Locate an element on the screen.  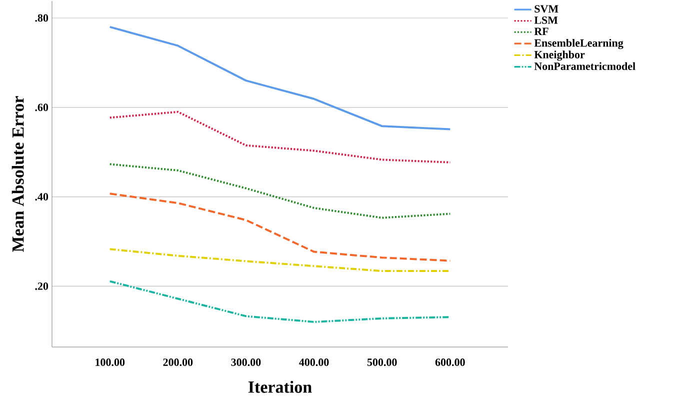
legend-label: NonParametricmodel is located at coordinates (585, 66).